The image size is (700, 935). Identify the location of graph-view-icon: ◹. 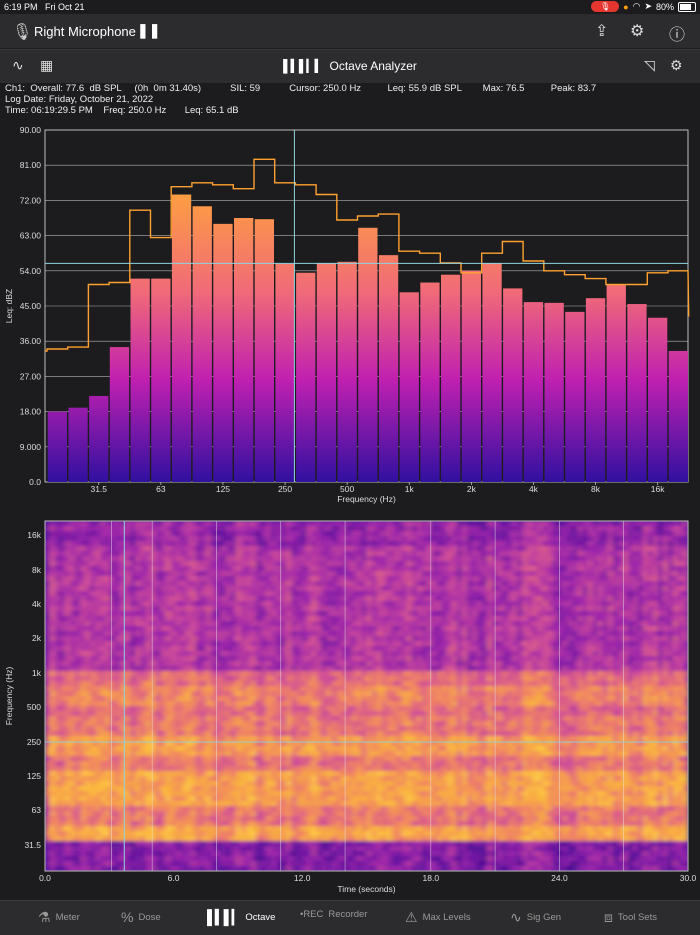
(649, 65).